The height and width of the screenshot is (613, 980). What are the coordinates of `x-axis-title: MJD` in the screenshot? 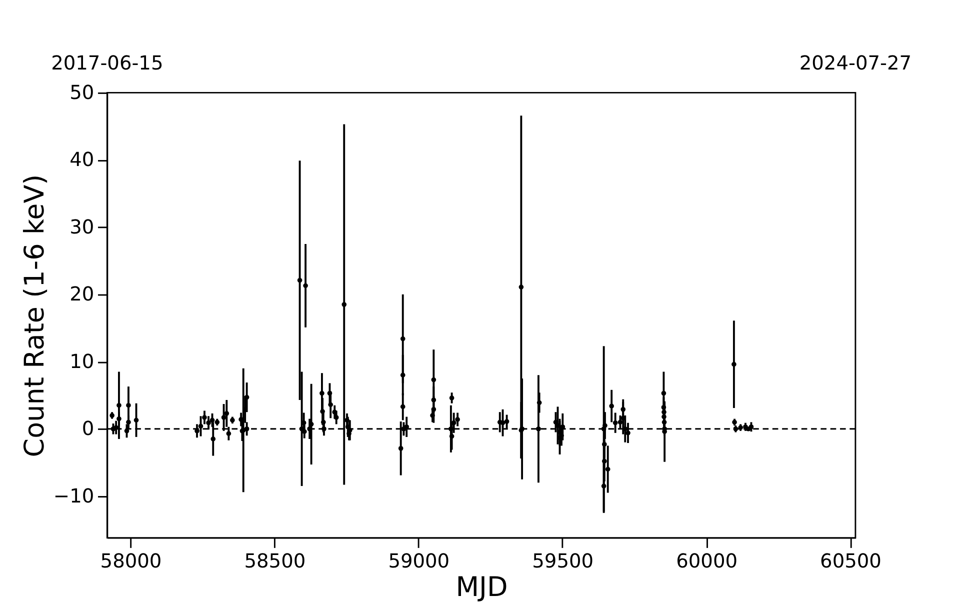 It's located at (482, 588).